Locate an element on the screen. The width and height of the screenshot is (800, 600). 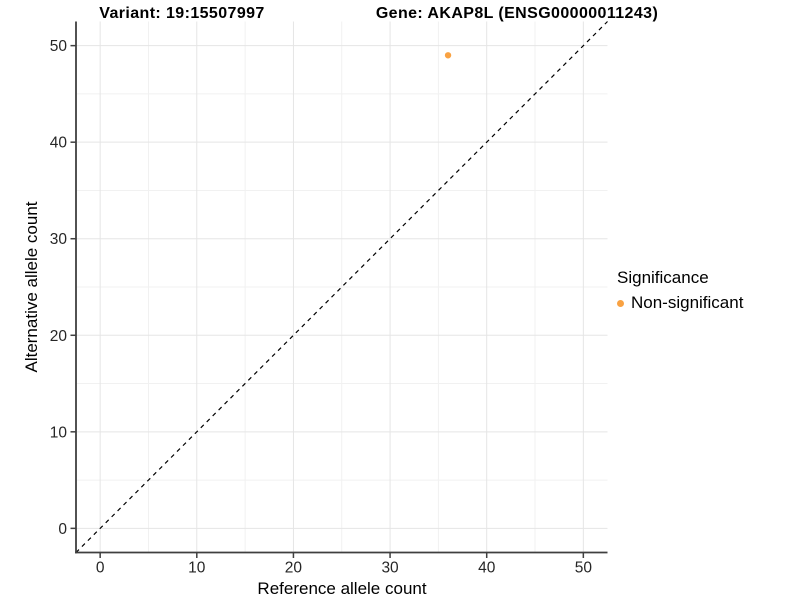
legend: Significance Non-significant is located at coordinates (680, 290).